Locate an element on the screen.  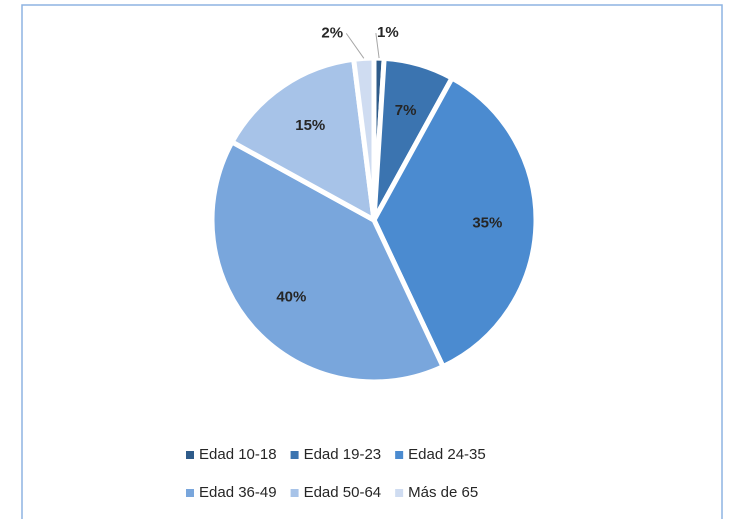
data-label: 2% is located at coordinates (332, 32).